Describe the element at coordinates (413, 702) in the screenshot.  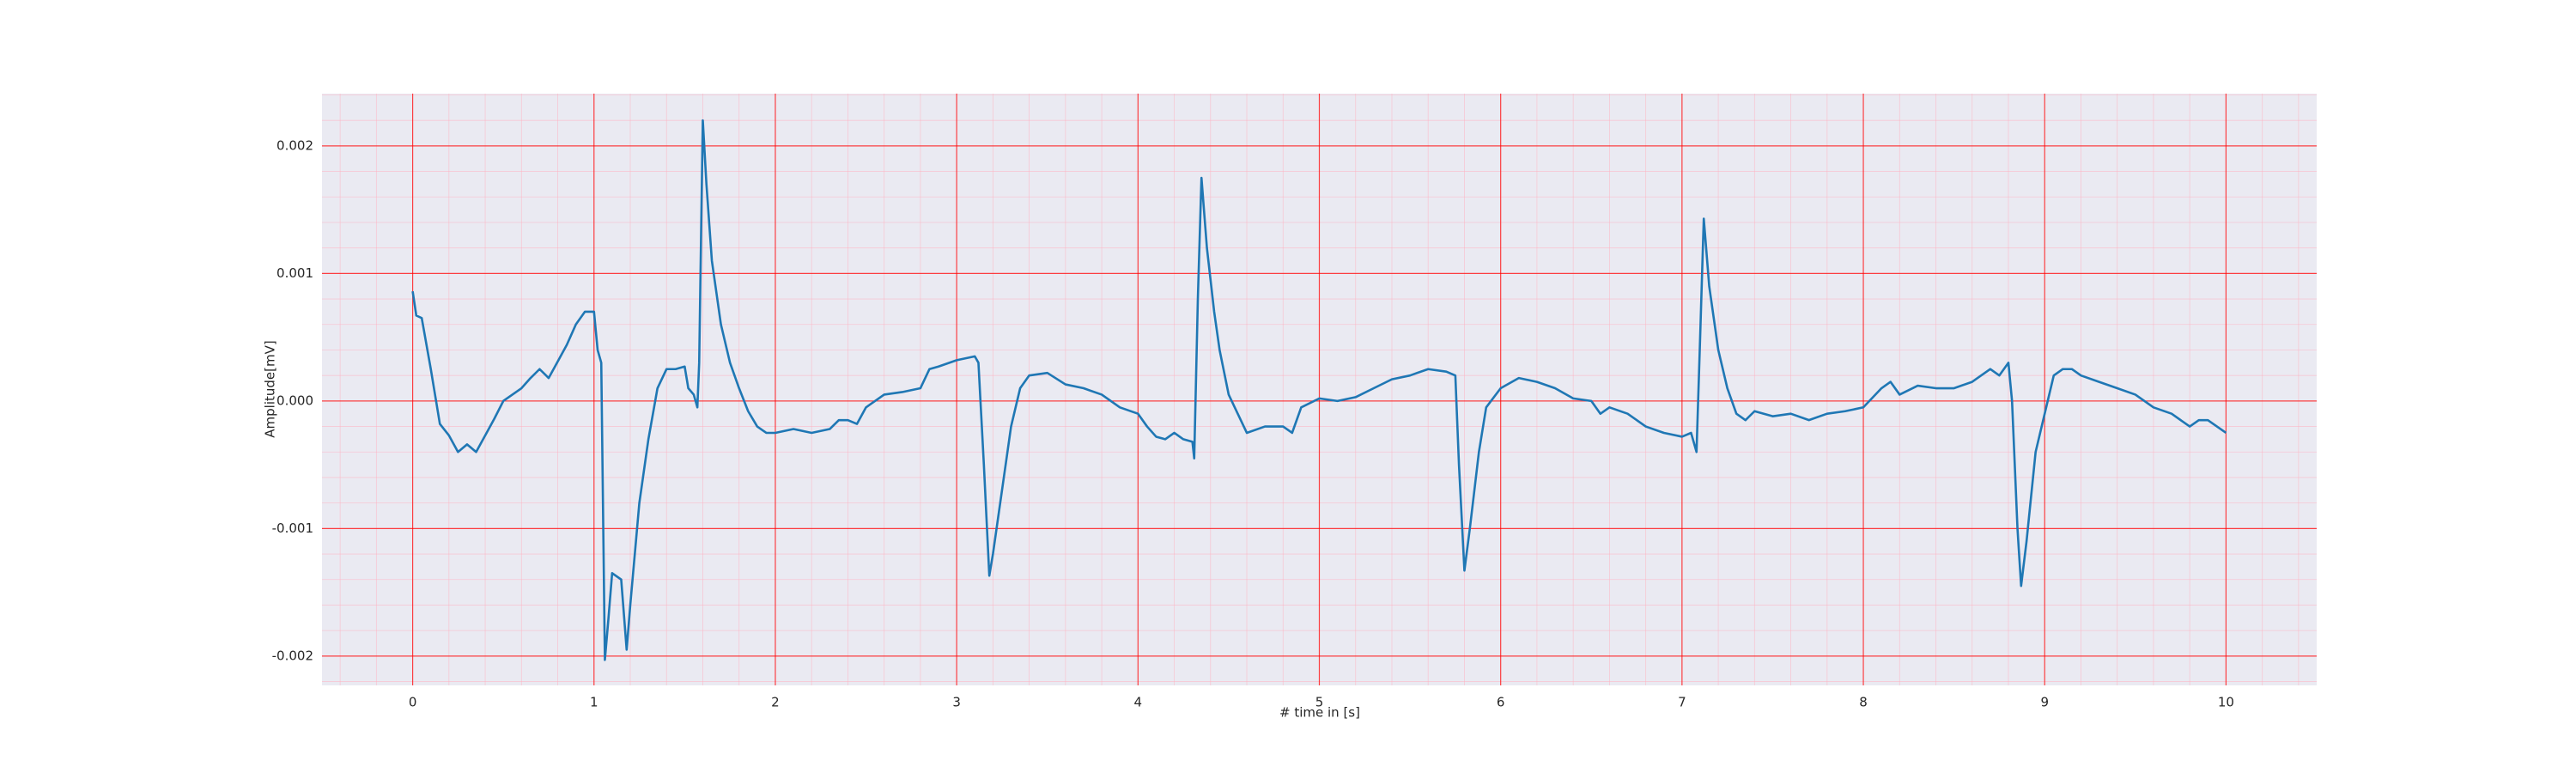
I see `x-tick-label: 0` at that location.